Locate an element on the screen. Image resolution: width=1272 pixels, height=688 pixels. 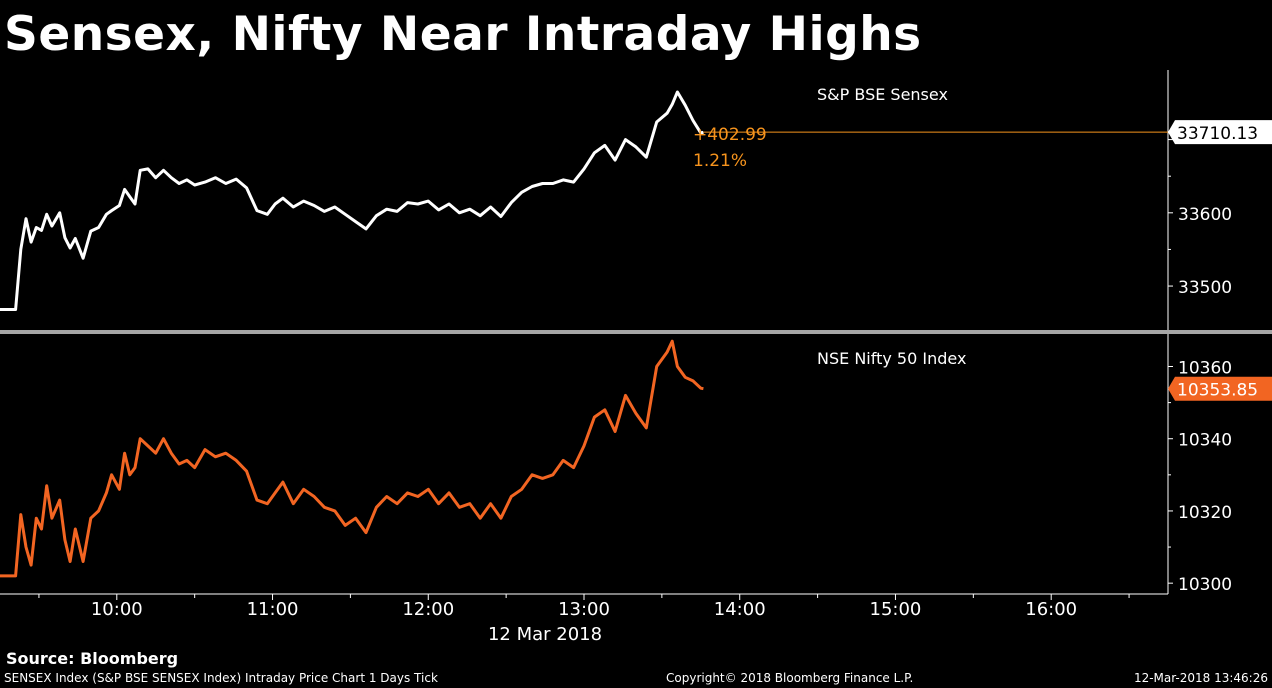
sensex-last-value-tag is located at coordinates (1220, 132).